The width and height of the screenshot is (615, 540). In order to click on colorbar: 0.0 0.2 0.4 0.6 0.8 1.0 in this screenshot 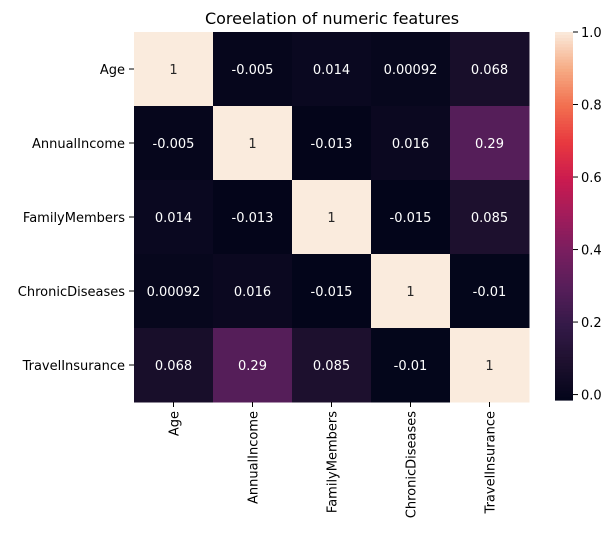, I will do `click(578, 215)`.